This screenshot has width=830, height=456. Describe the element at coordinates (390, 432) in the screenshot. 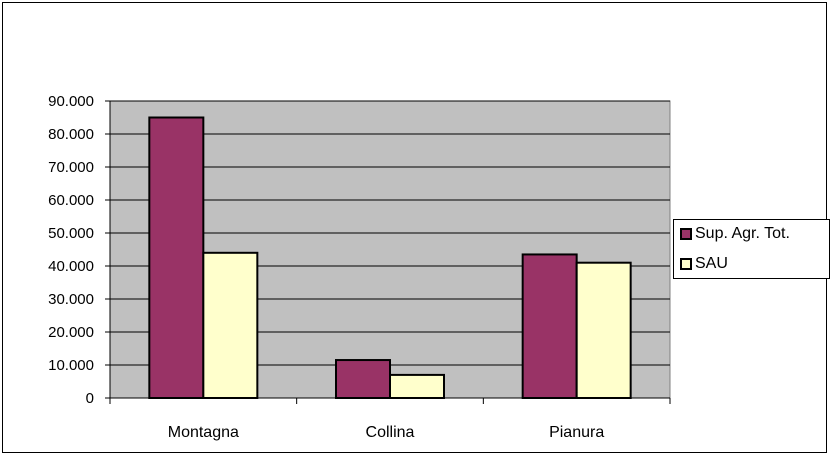

I see `x-tick-label: Collina` at that location.